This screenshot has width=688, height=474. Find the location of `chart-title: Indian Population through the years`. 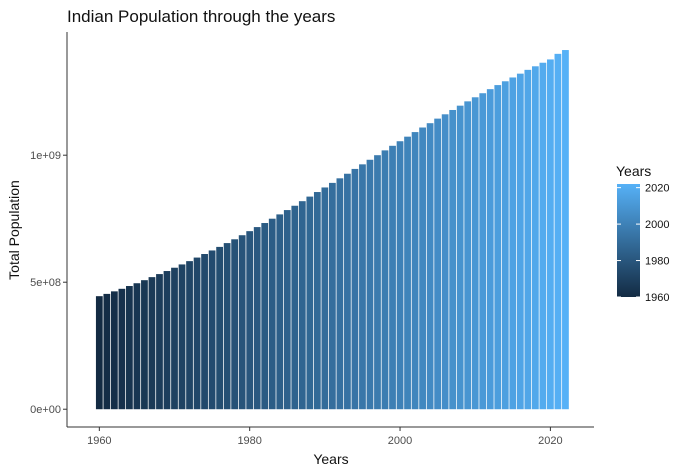

chart-title: Indian Population through the years is located at coordinates (201, 16).